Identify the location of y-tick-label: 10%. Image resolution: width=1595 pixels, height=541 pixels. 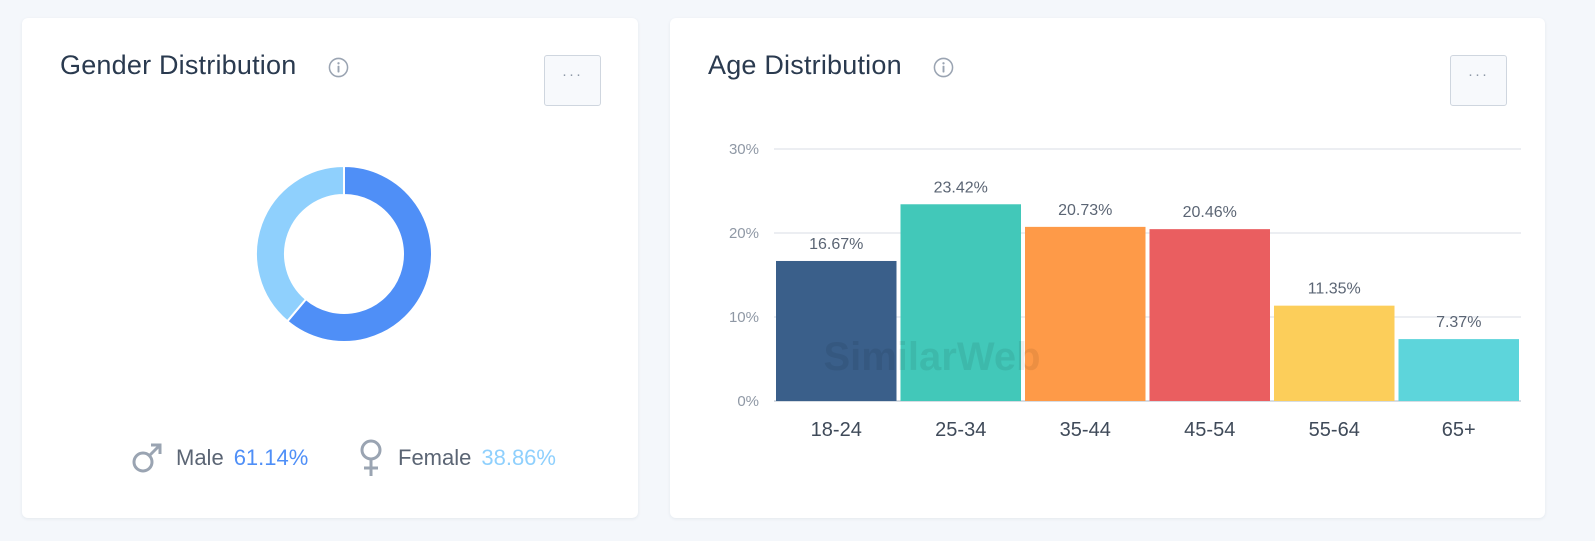
(744, 317).